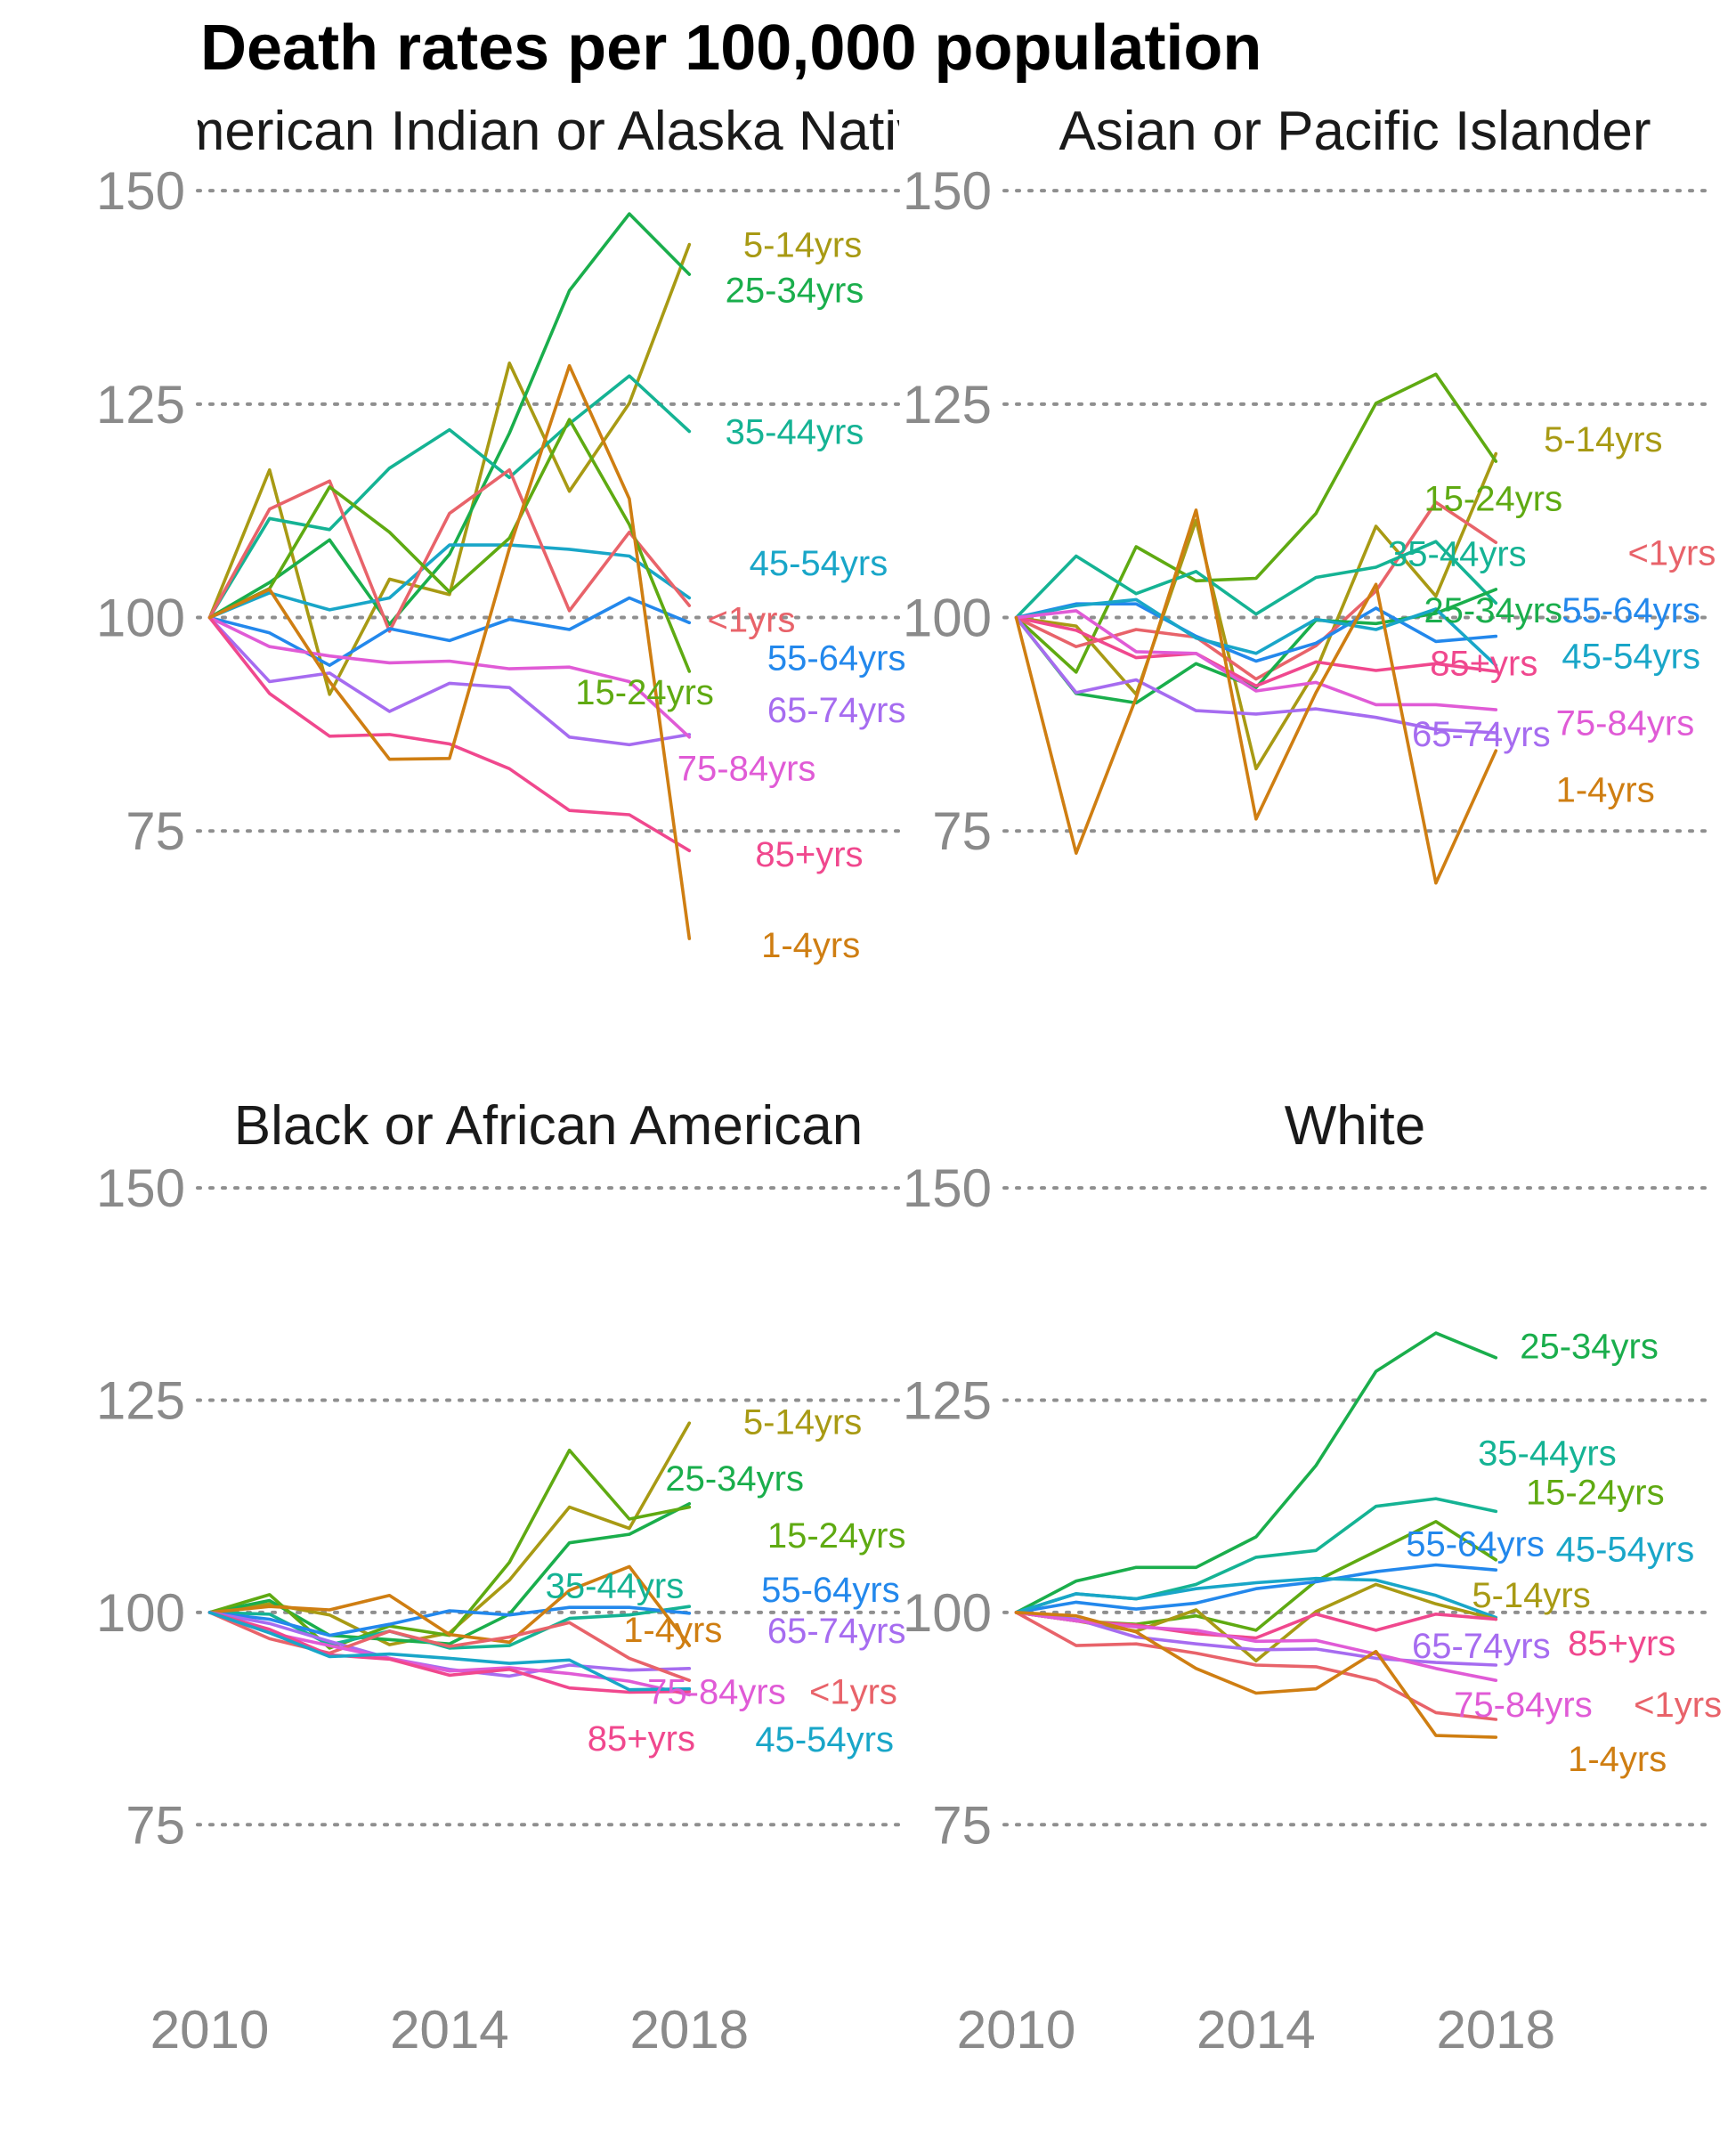  I want to click on chart-title: Death rates per 100,000 population, so click(730, 48).